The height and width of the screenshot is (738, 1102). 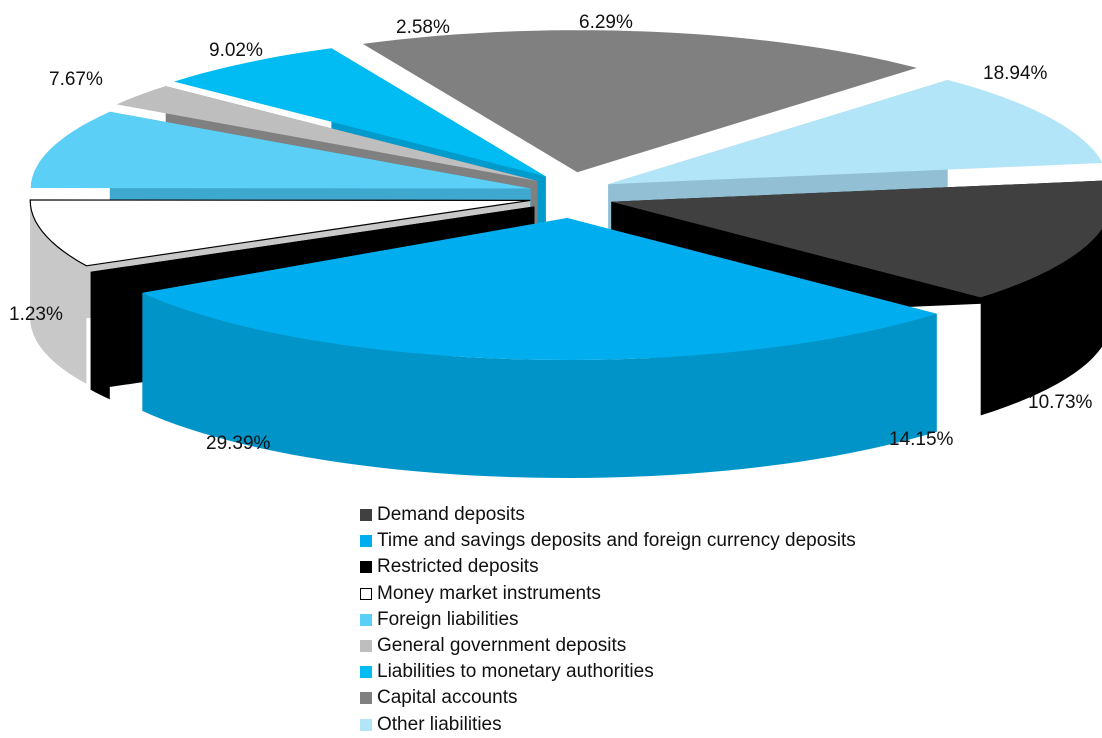 What do you see at coordinates (439, 724) in the screenshot?
I see `legend-label: Other liabilities` at bounding box center [439, 724].